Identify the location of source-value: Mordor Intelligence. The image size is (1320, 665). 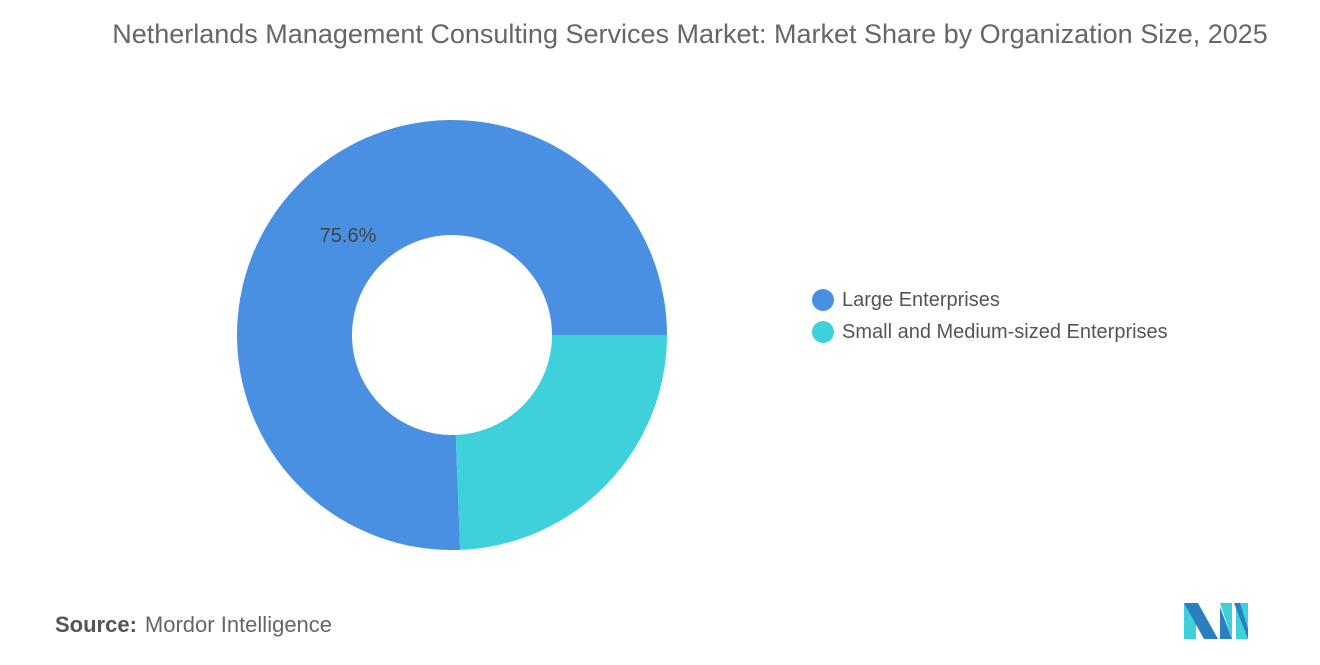
(238, 624).